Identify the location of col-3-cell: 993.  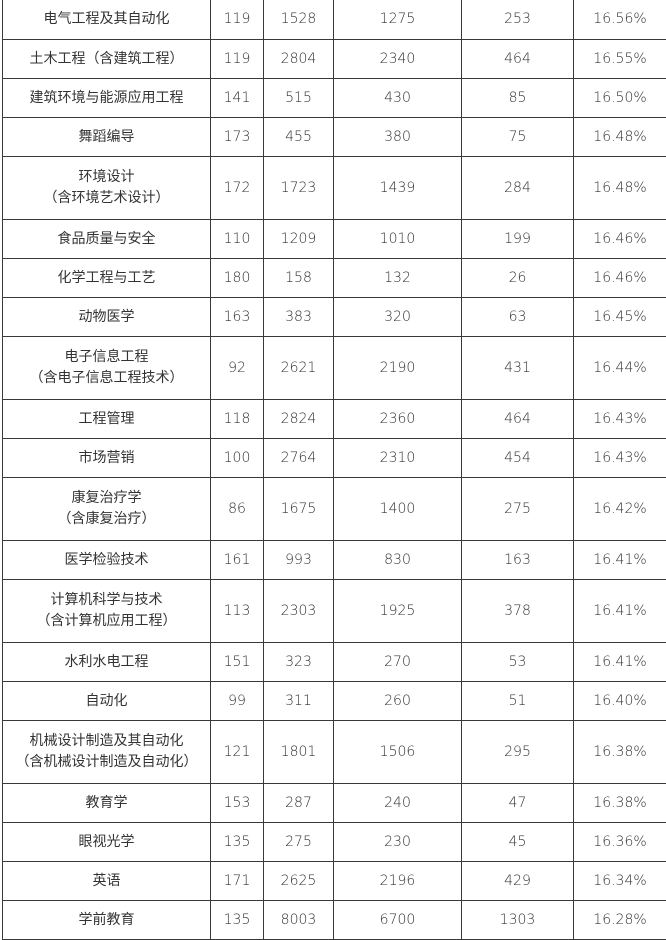
(298, 560).